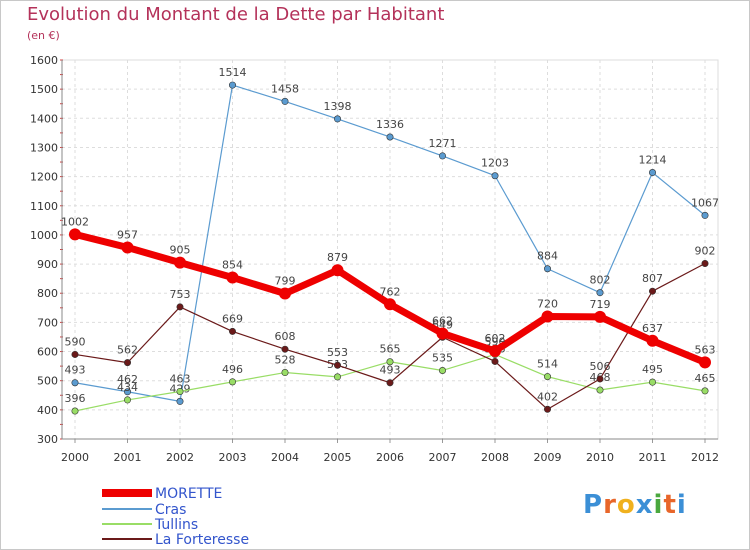  What do you see at coordinates (285, 281) in the screenshot?
I see `data-label: 799` at bounding box center [285, 281].